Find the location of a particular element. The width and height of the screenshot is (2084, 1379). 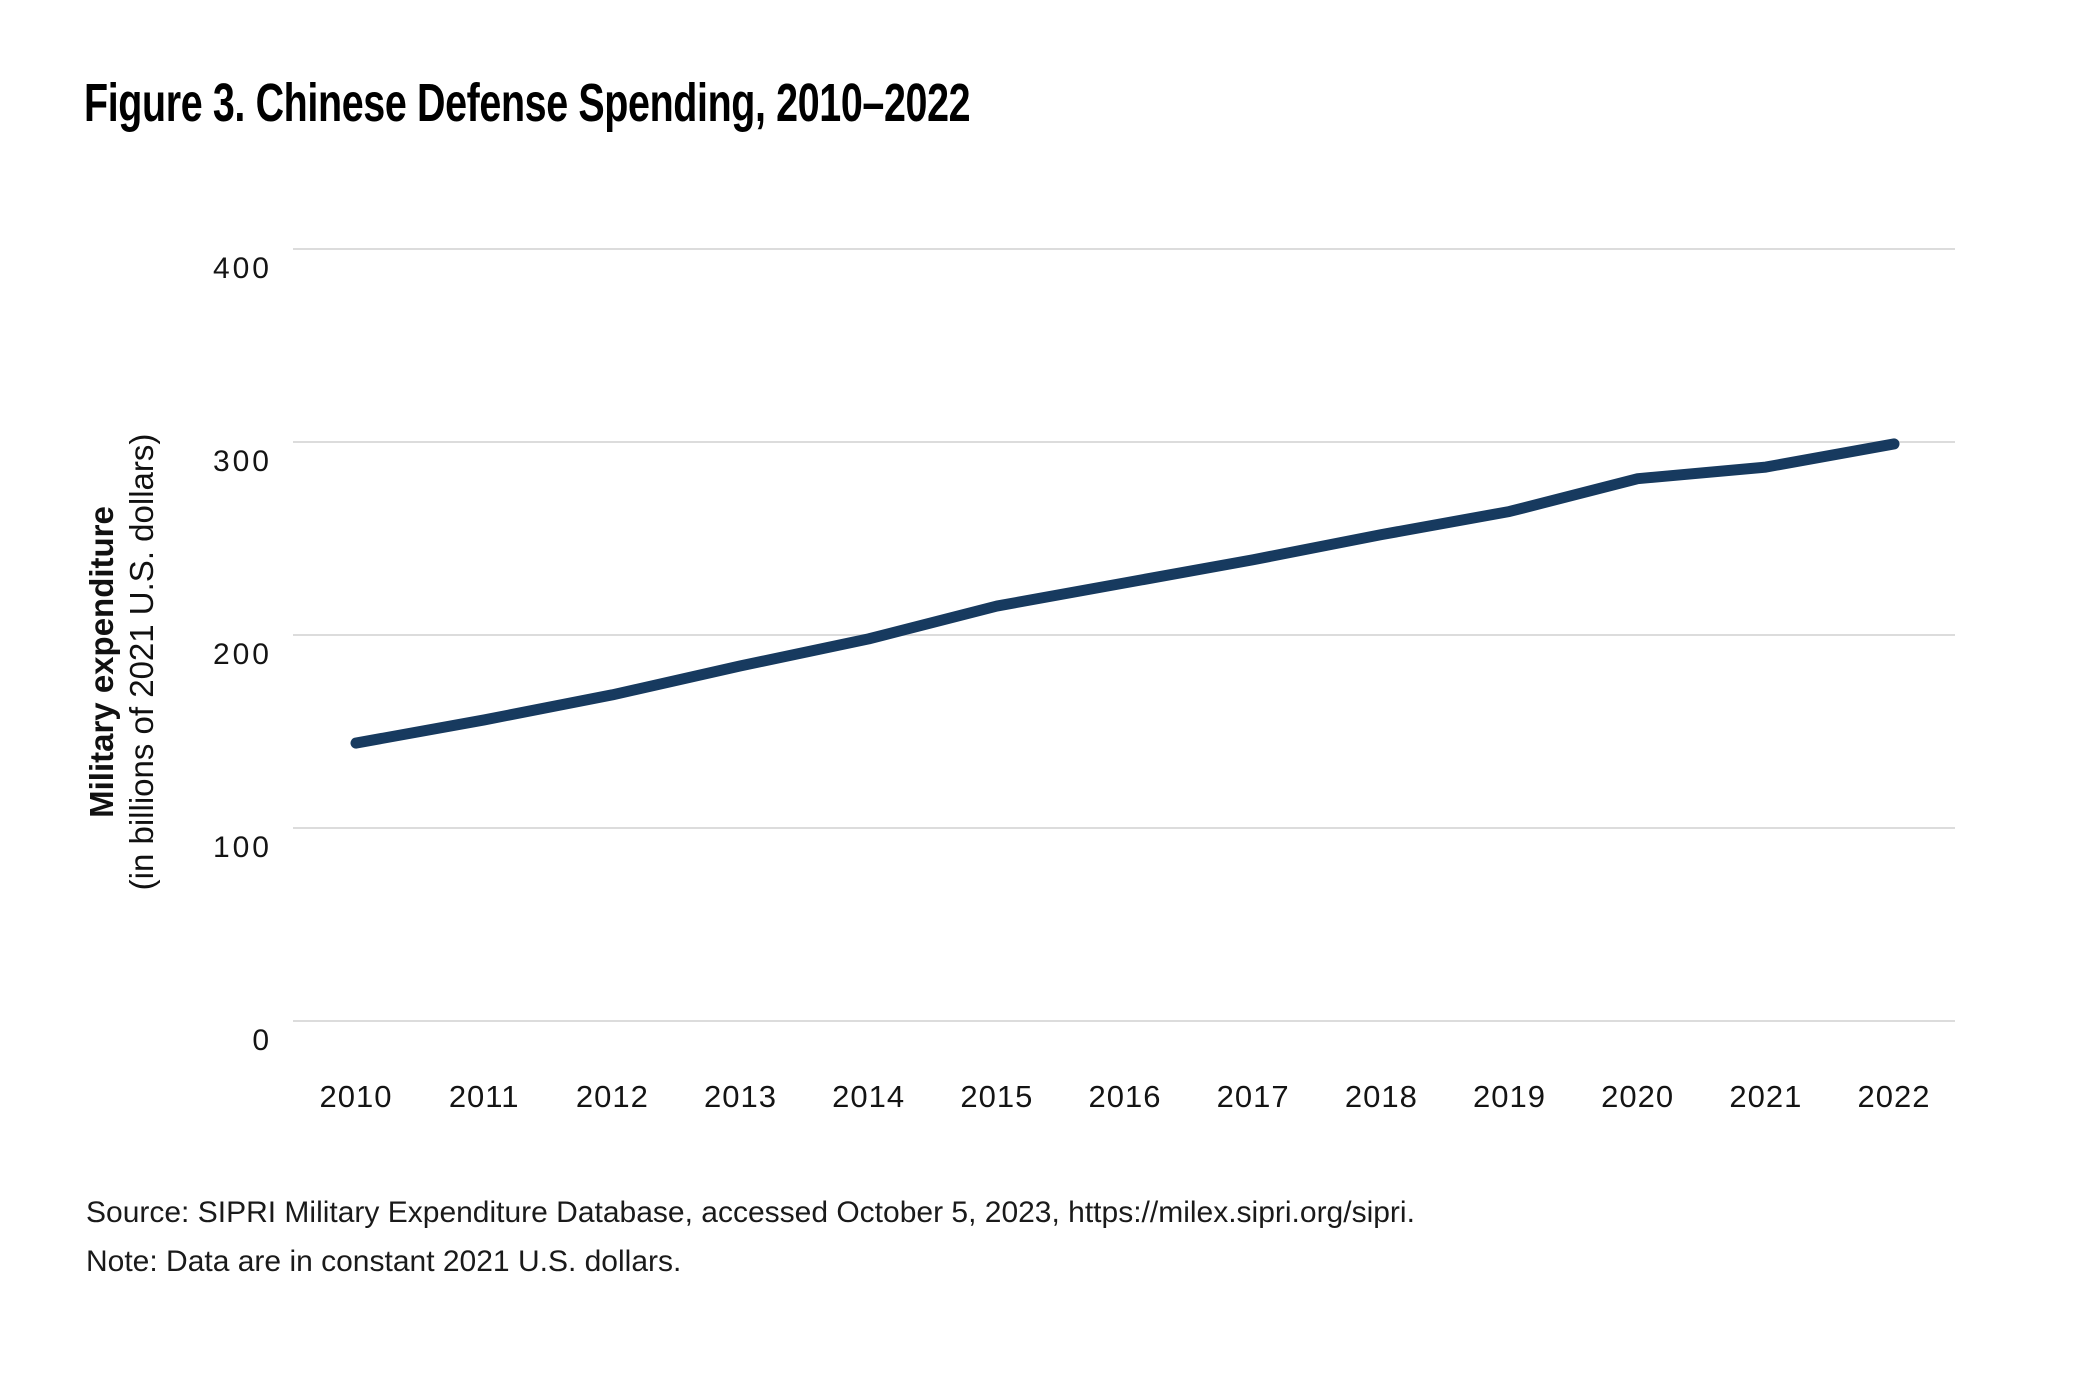

y-tick-label-400: 400 is located at coordinates (242, 268).